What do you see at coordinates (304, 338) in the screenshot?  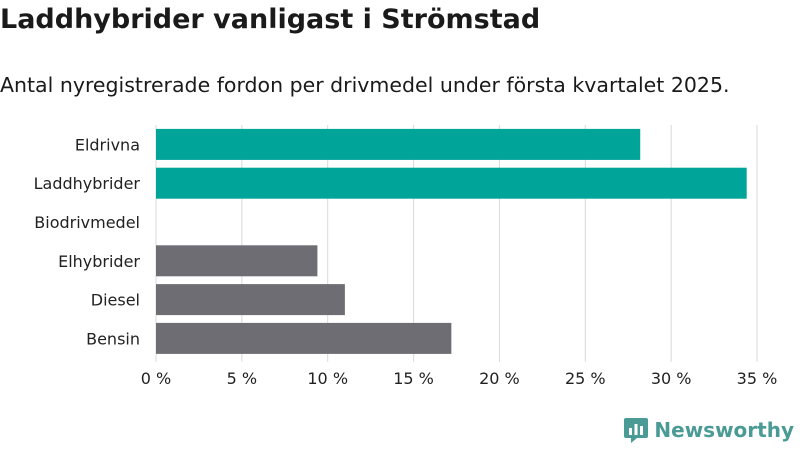 I see `bar-bensin` at bounding box center [304, 338].